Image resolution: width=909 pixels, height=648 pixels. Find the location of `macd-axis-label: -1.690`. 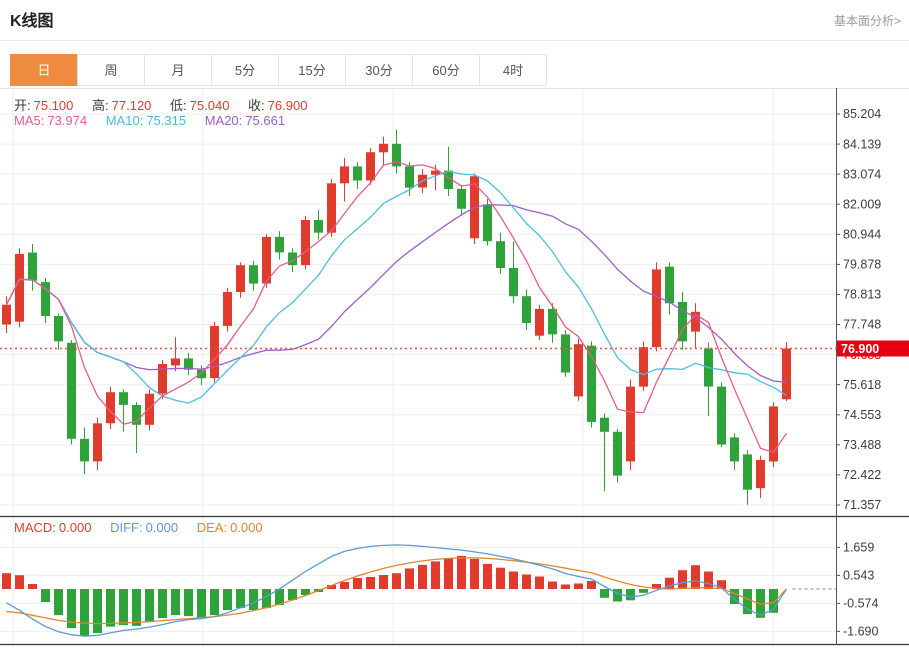

macd-axis-label: -1.690 is located at coordinates (860, 632).